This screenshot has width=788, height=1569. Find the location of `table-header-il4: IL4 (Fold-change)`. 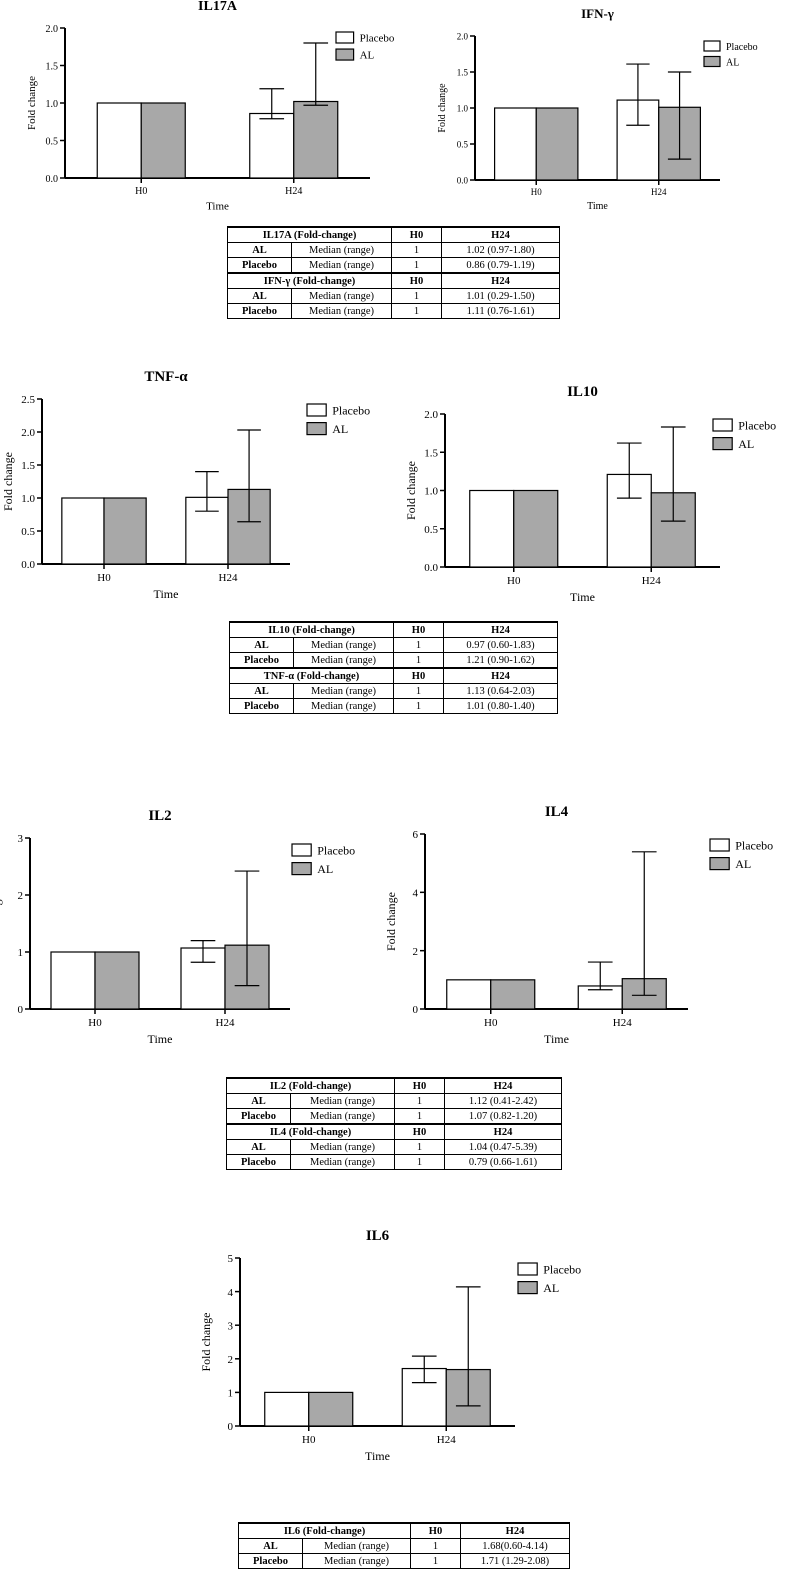

table-header-il4: IL4 (Fold-change) is located at coordinates (310, 1131).